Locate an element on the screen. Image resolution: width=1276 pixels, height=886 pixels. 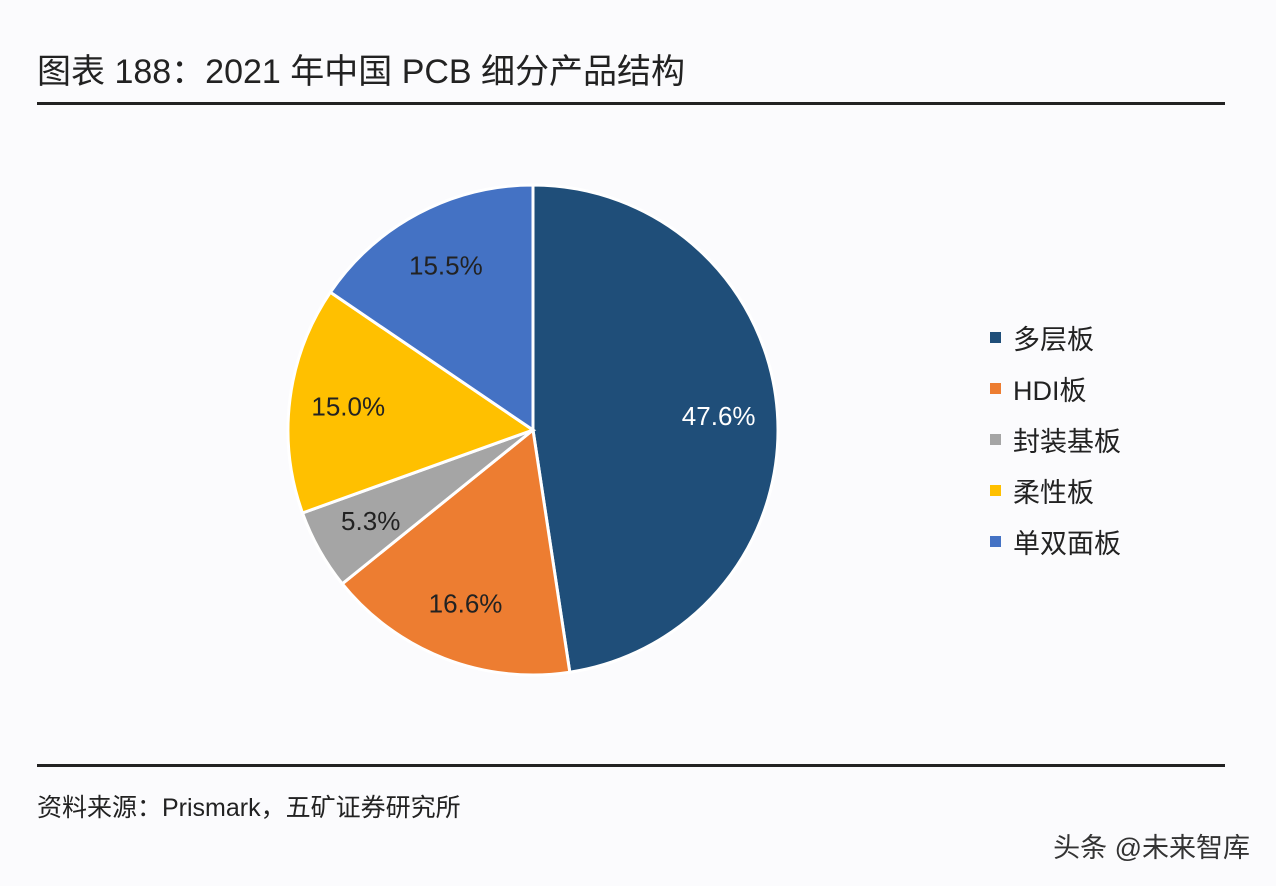
source-divider is located at coordinates (631, 765).